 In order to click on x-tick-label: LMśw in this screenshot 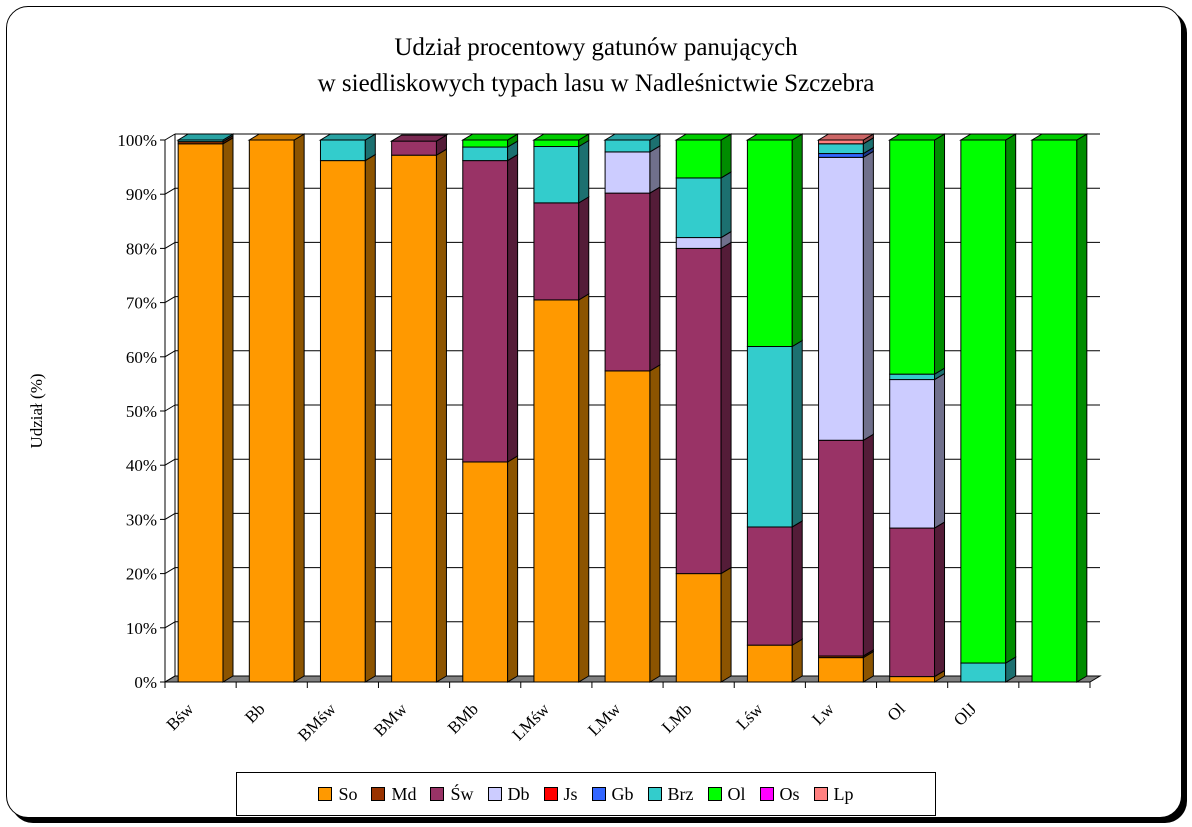, I will do `click(530, 721)`.